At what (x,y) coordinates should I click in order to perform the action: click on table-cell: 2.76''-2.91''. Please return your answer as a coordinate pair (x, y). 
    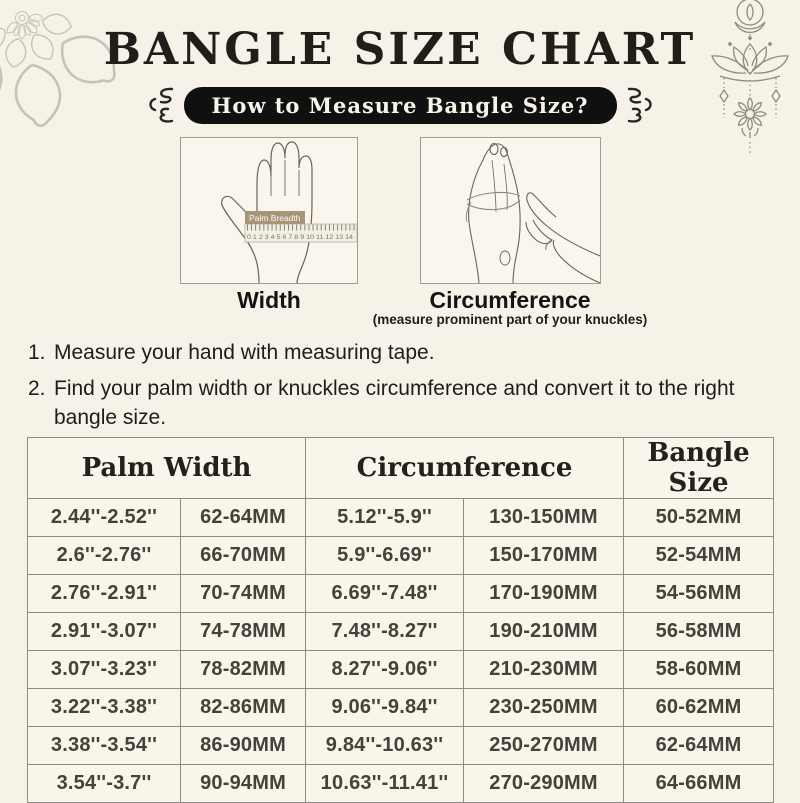
    Looking at the image, I should click on (104, 593).